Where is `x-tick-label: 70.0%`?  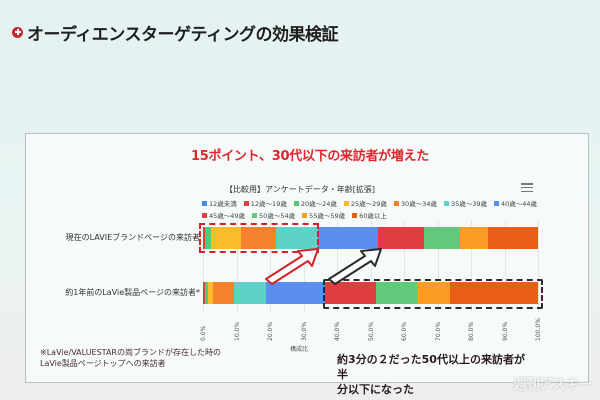 x-tick-label: 70.0% is located at coordinates (438, 331).